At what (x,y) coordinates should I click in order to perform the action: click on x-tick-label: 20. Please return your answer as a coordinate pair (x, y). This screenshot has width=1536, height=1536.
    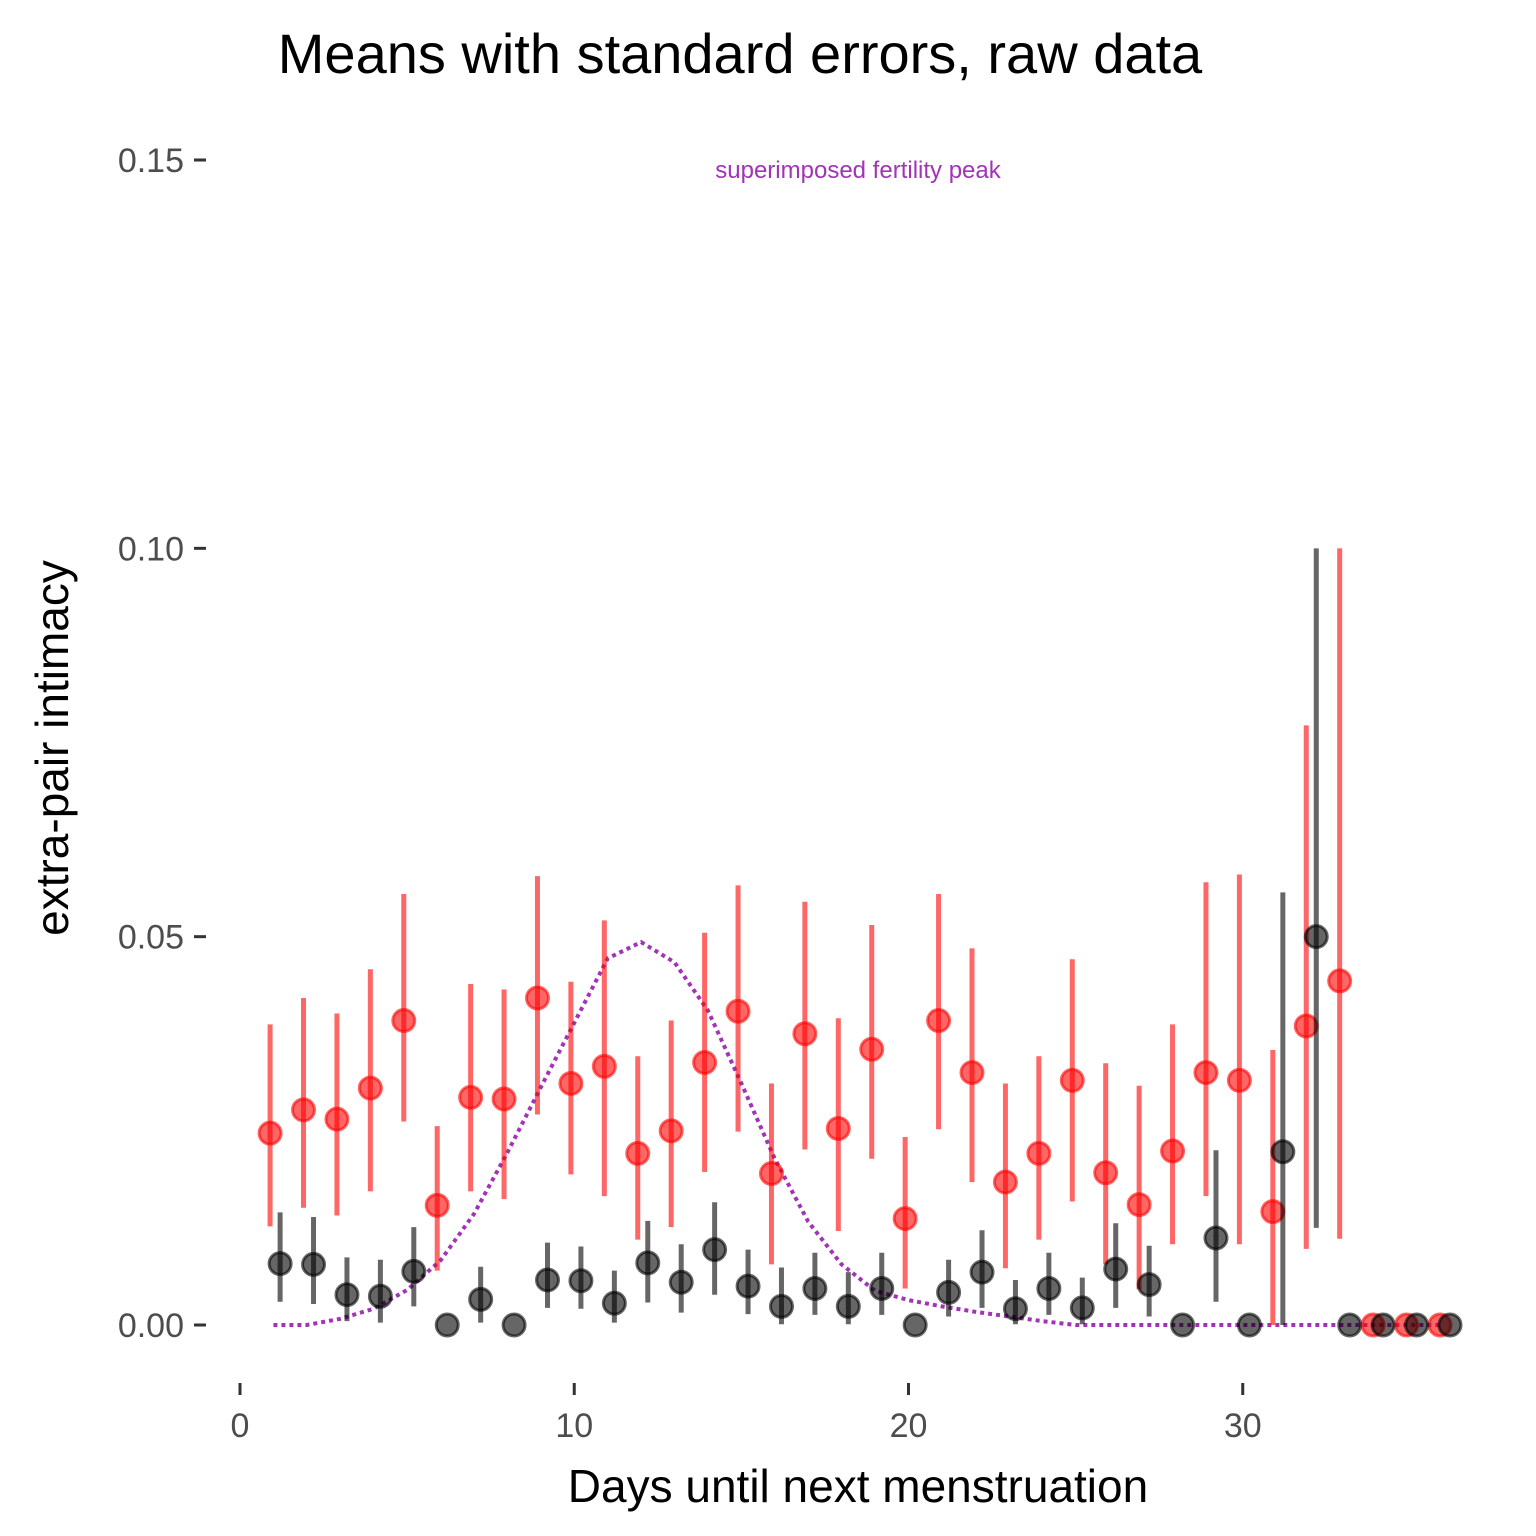
    Looking at the image, I should click on (909, 1426).